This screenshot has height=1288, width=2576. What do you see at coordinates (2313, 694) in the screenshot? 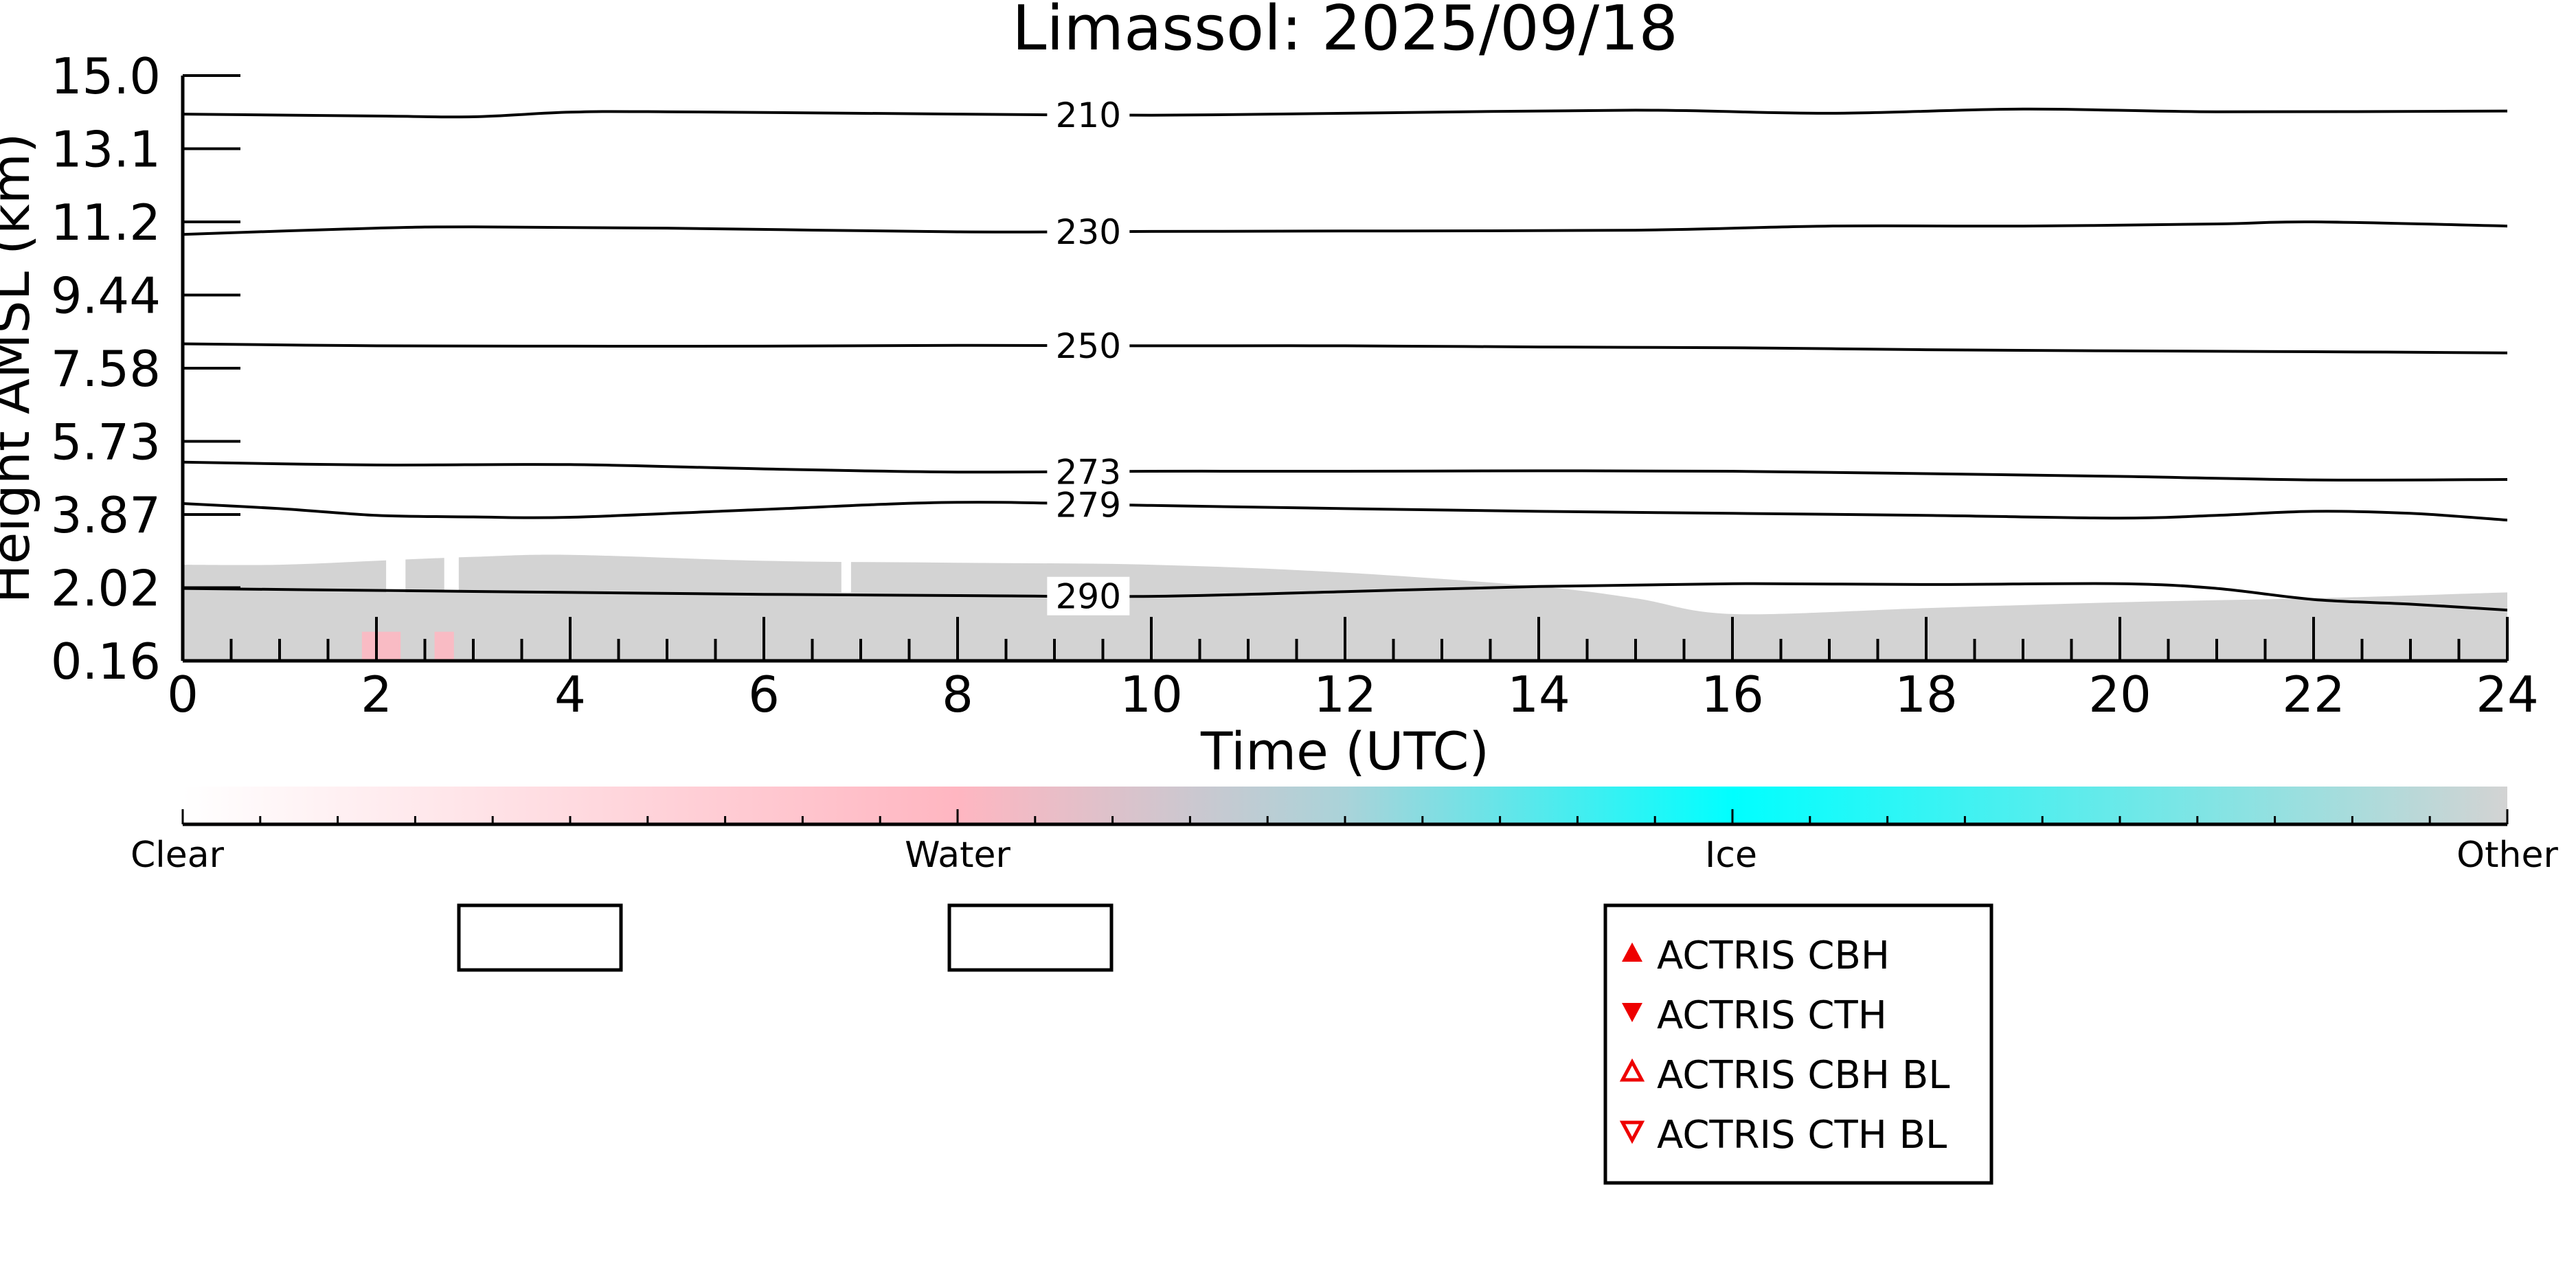
I see `x-tick-label: 22` at bounding box center [2313, 694].